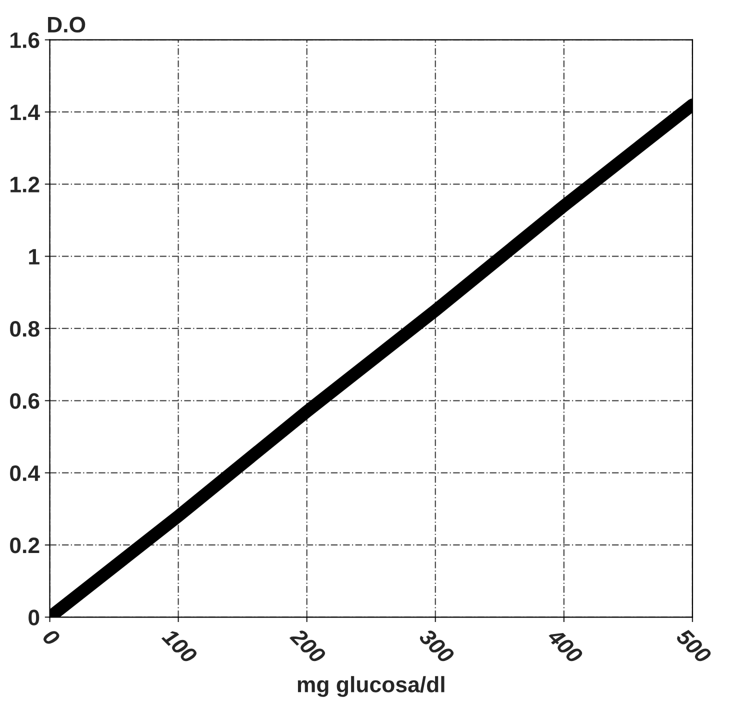 The width and height of the screenshot is (732, 711). I want to click on x-axis-title: mg glucosa/dl, so click(371, 686).